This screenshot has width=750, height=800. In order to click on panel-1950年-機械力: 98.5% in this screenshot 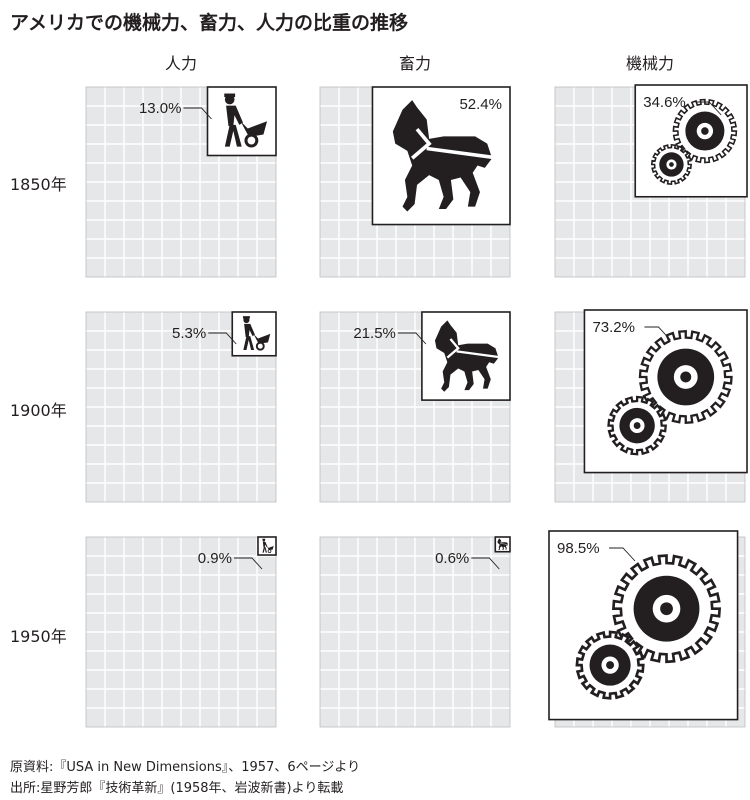, I will do `click(647, 629)`.